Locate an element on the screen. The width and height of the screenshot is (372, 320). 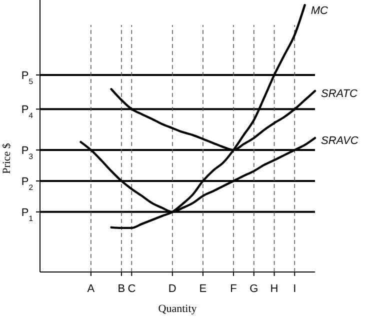
x-tick-label: F is located at coordinates (234, 289).